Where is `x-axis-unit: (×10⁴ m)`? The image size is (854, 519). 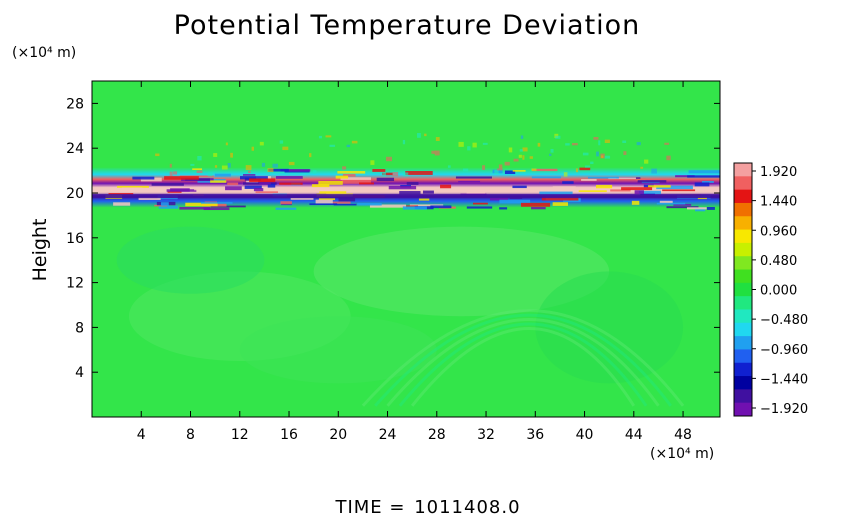
x-axis-unit: (×10⁴ m) is located at coordinates (682, 454).